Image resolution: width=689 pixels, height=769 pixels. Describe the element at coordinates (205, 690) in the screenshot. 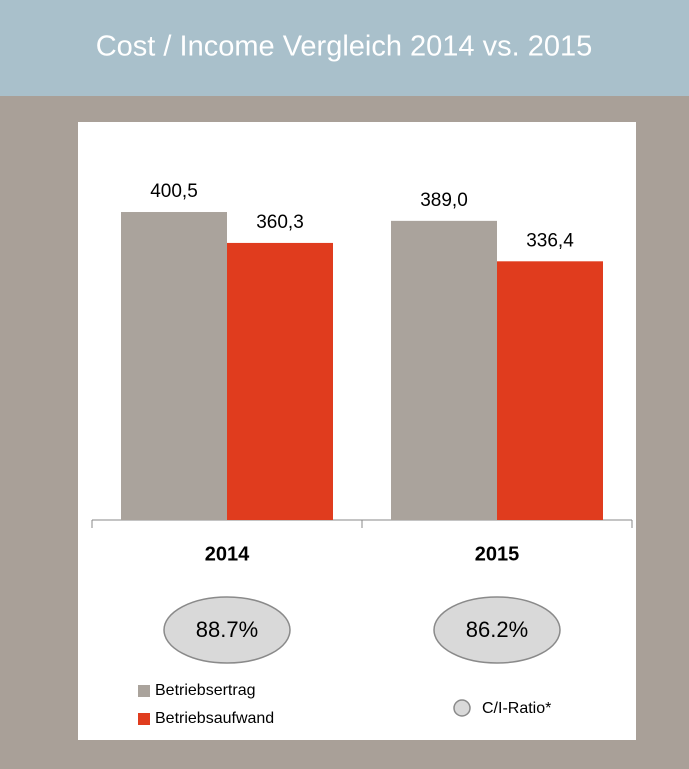

I see `legend-label: Betriebsertrag` at that location.